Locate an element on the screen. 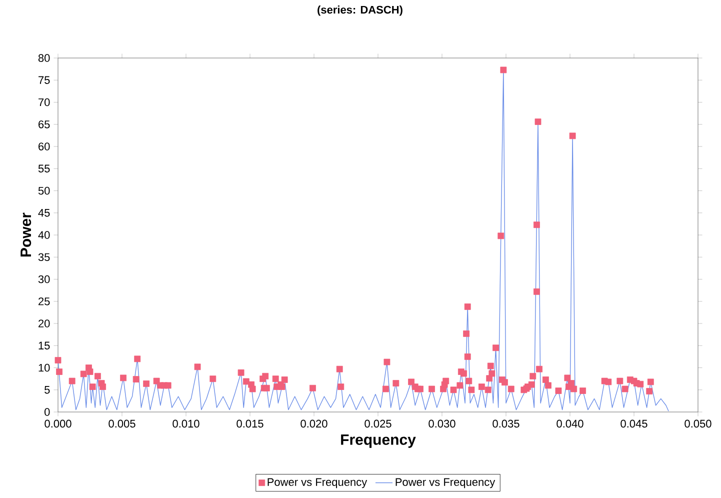 This screenshot has height=498, width=721. x-tick-label: 0.040 is located at coordinates (570, 424).